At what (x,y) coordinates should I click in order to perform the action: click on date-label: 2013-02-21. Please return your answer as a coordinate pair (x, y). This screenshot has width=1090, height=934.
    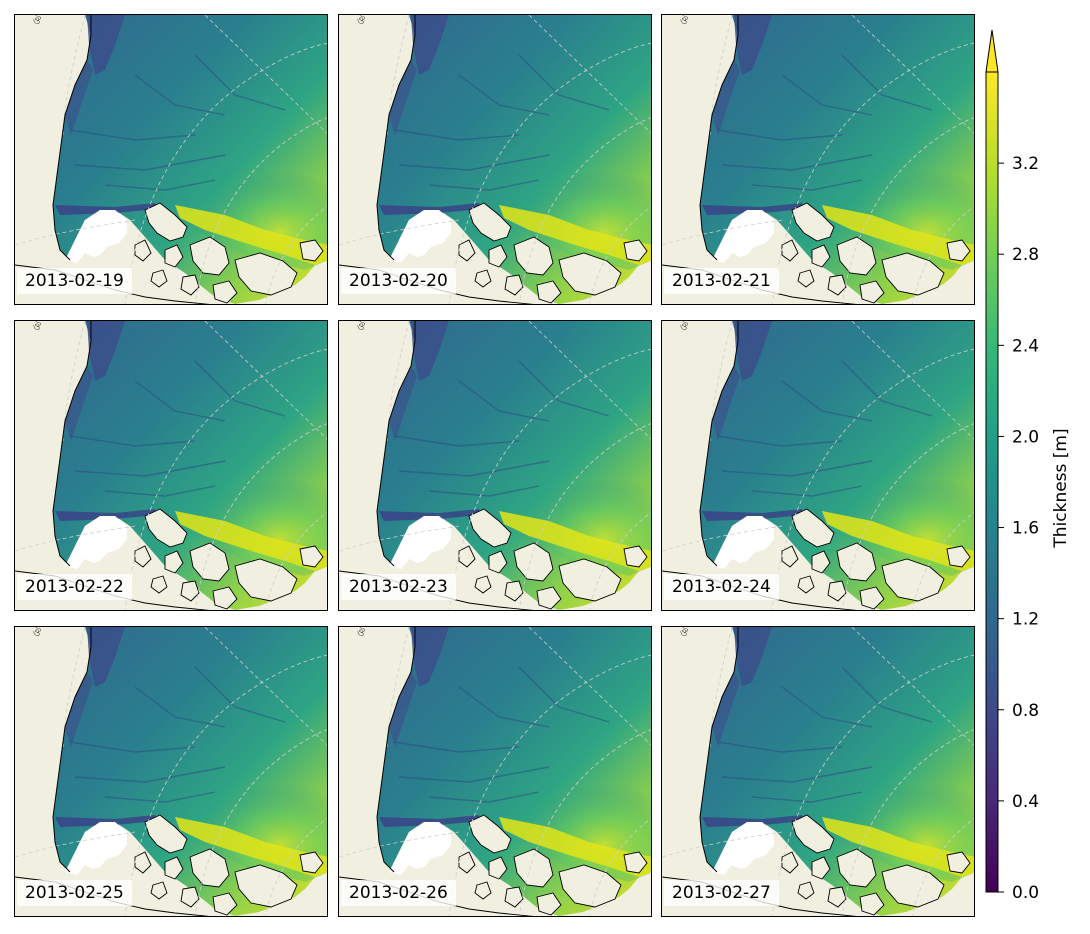
    Looking at the image, I should click on (721, 281).